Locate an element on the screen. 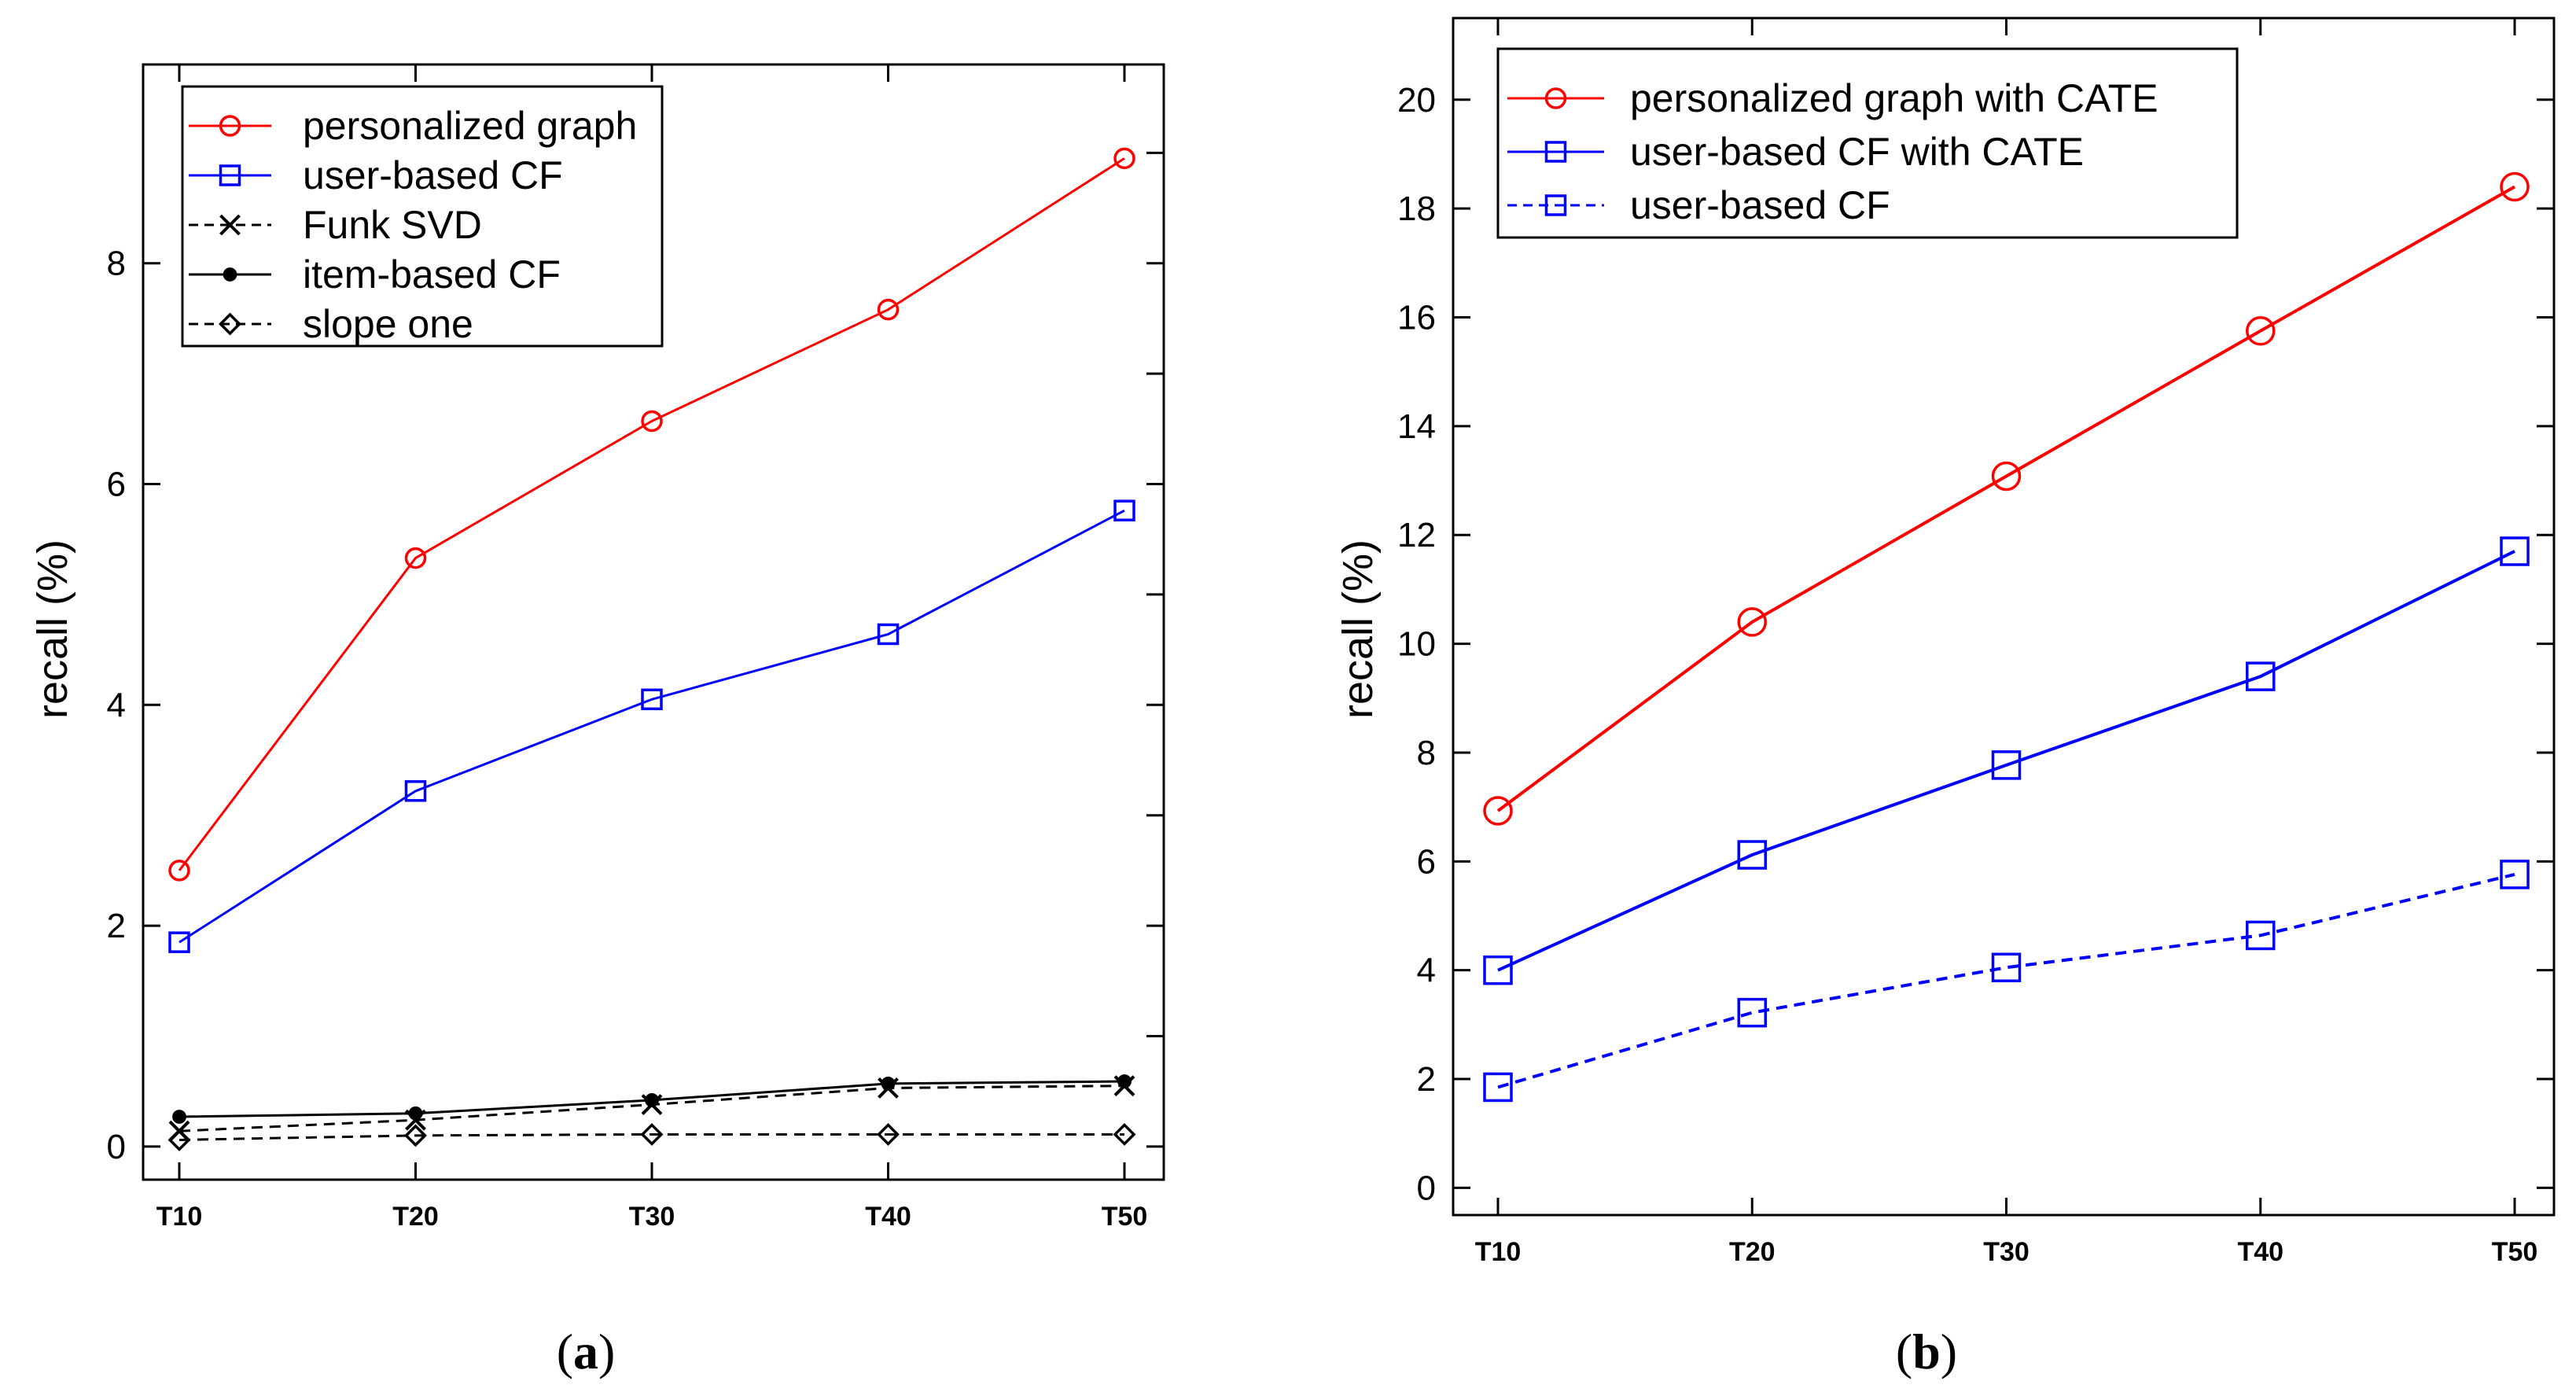  legend-box is located at coordinates (423, 217).